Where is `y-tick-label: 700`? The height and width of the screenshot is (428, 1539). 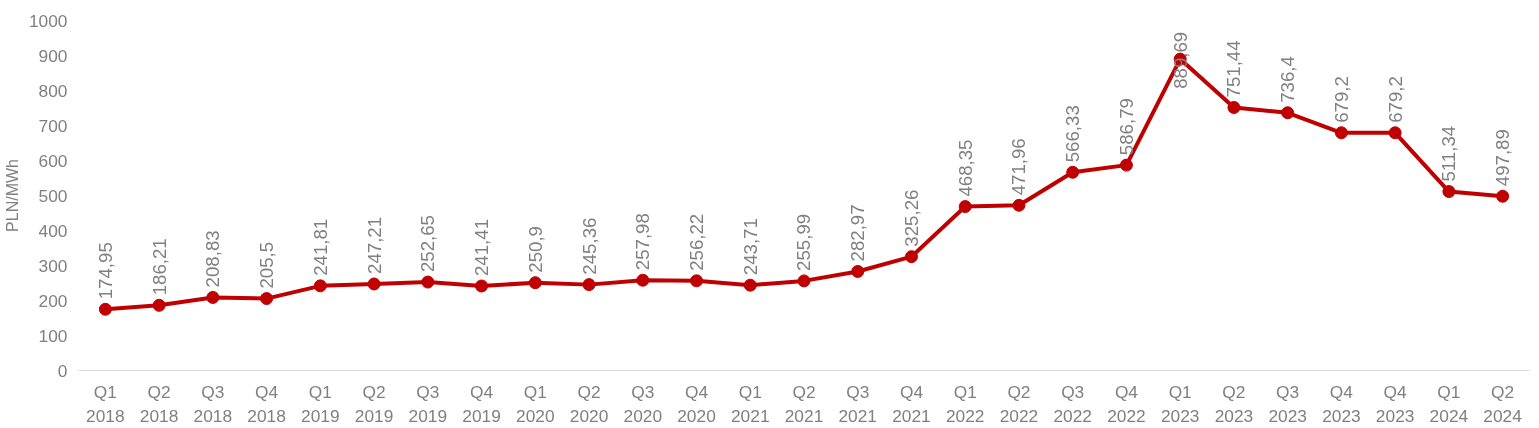 y-tick-label: 700 is located at coordinates (53, 125).